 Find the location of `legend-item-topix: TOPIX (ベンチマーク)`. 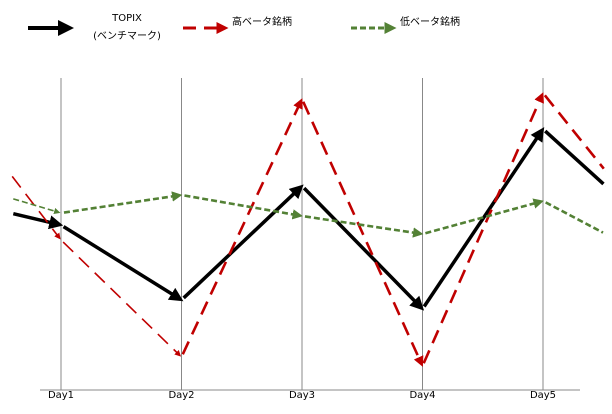

legend-item-topix: TOPIX (ベンチマーク) is located at coordinates (94, 27).